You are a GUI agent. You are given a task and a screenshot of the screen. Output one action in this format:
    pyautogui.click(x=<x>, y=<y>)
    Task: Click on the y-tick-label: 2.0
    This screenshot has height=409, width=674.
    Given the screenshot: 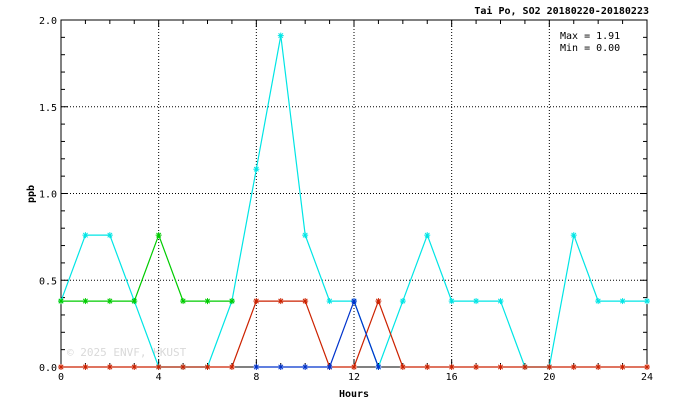 What is the action you would take?
    pyautogui.click(x=48, y=21)
    